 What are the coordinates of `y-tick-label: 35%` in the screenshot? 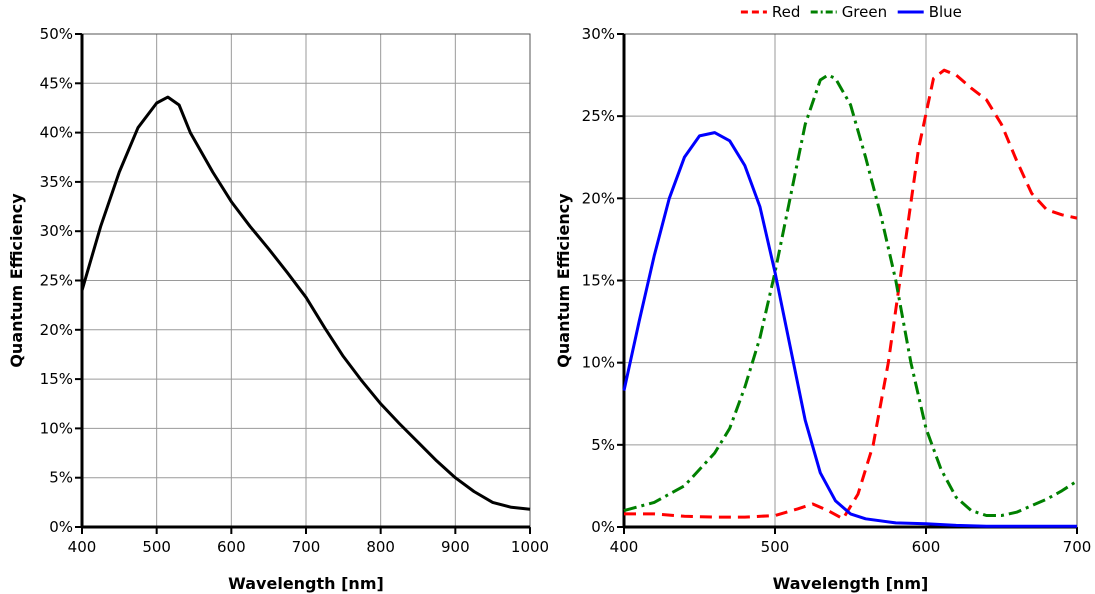 It's located at (56, 182).